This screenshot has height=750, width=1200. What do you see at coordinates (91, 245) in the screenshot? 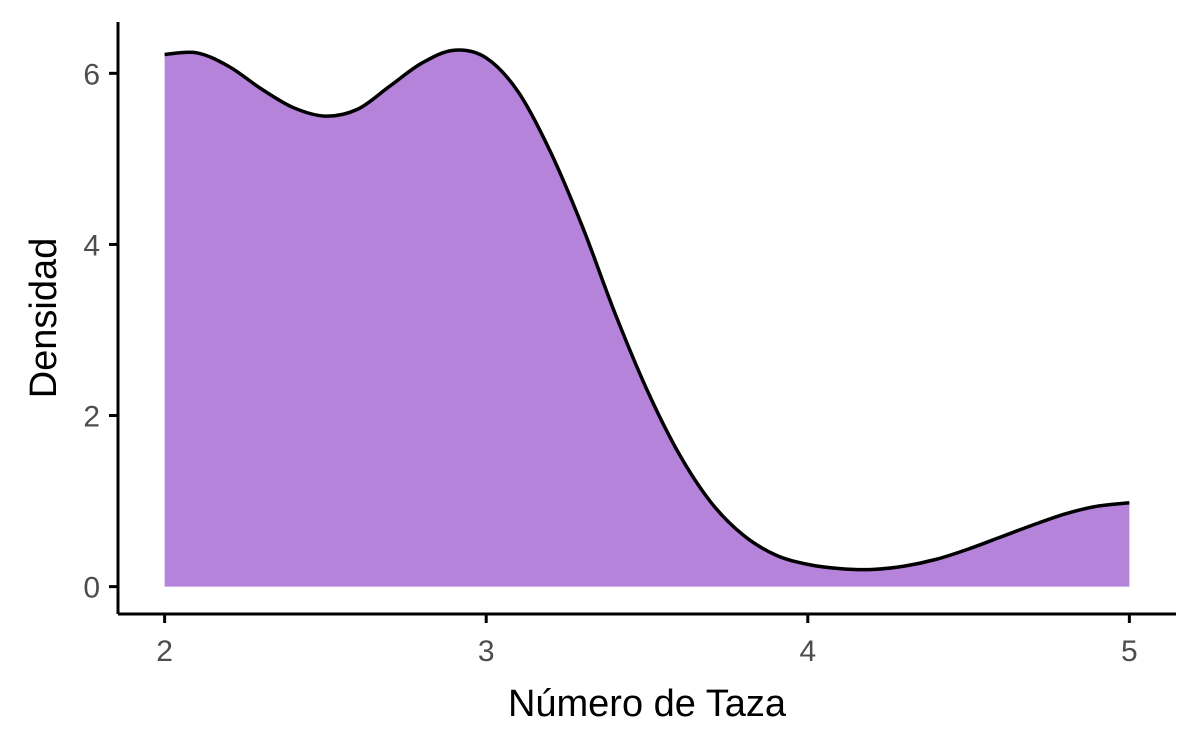
I see `y-tick-label: 4` at bounding box center [91, 245].